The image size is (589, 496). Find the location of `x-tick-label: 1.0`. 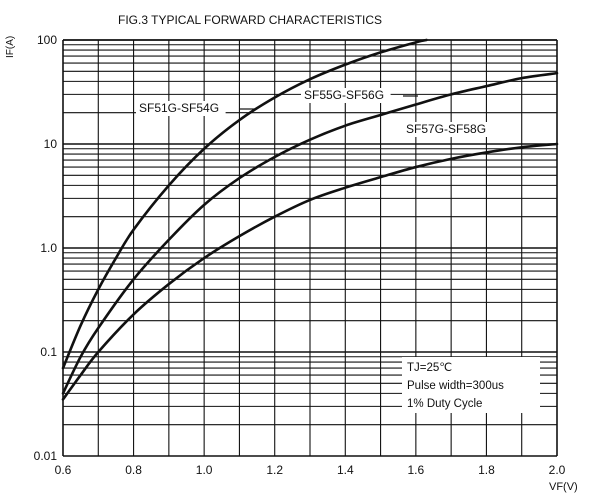

x-tick-label: 1.0 is located at coordinates (204, 470).